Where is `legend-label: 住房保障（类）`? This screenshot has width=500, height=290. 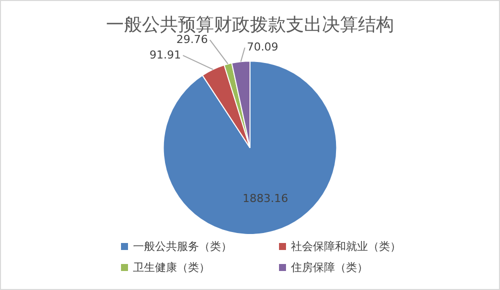 legend-label: 住房保障（类） is located at coordinates (329, 267).